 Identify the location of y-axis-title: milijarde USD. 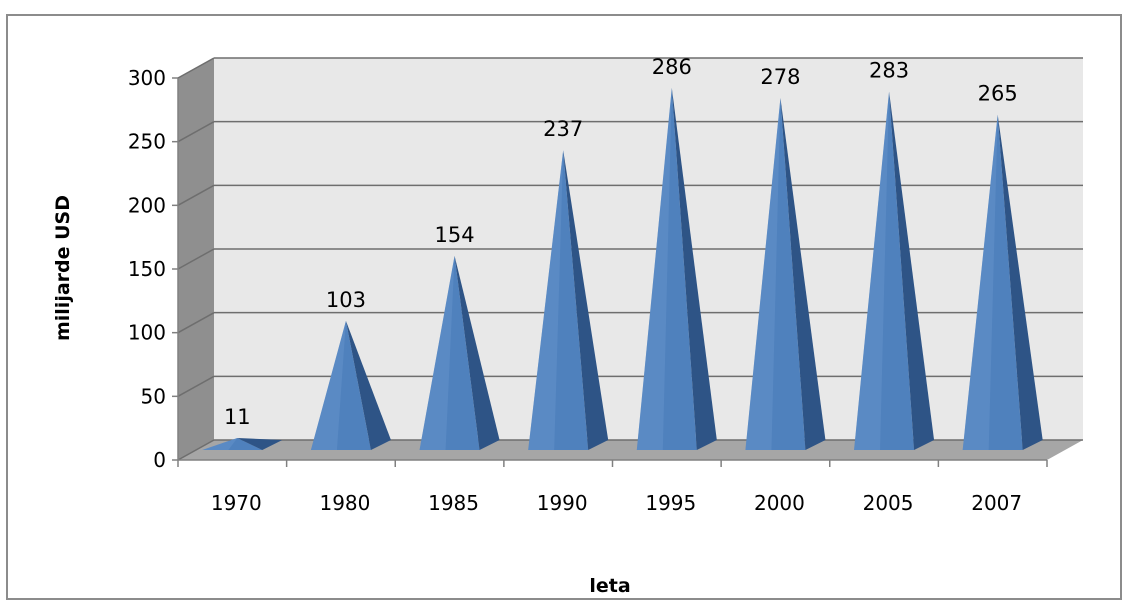
(63, 268).